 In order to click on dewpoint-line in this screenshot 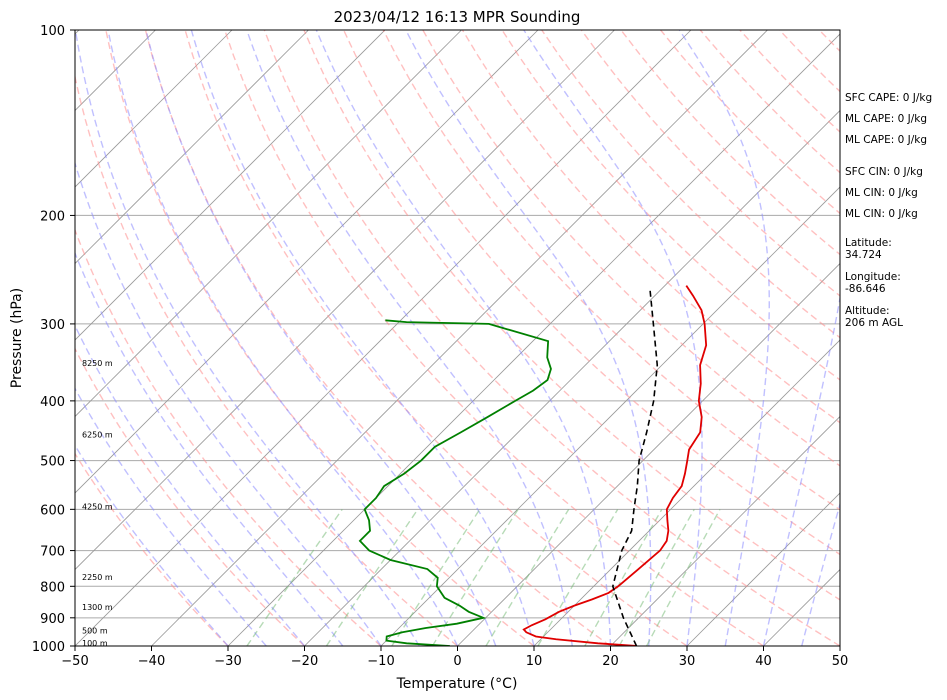, I will do `click(455, 482)`.